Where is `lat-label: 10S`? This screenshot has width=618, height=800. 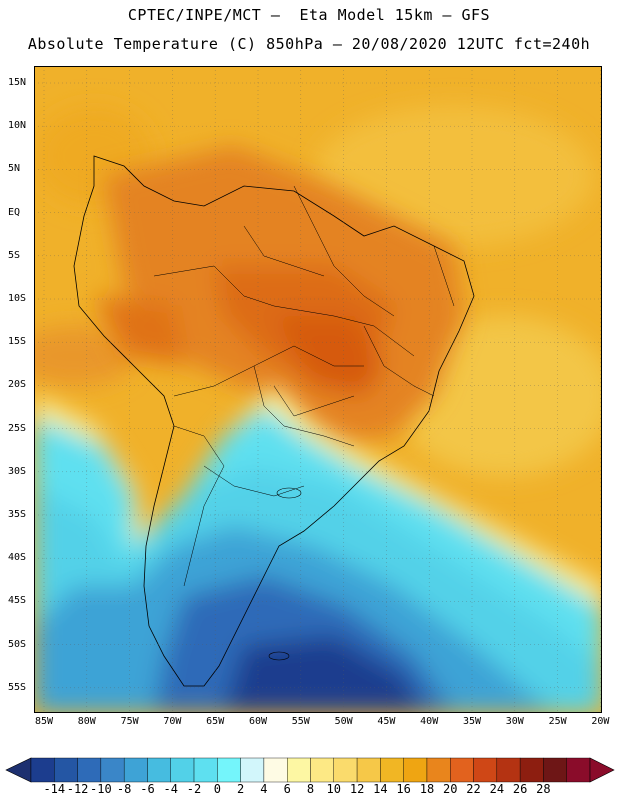 lat-label: 10S is located at coordinates (17, 298).